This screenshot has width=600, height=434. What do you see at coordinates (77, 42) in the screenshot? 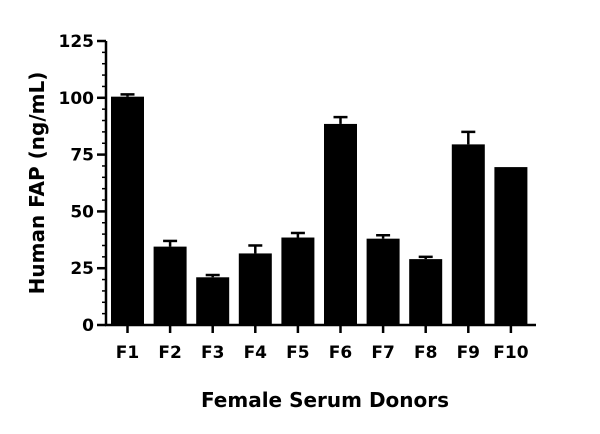
I see `y-tick-label: 125` at bounding box center [77, 42].